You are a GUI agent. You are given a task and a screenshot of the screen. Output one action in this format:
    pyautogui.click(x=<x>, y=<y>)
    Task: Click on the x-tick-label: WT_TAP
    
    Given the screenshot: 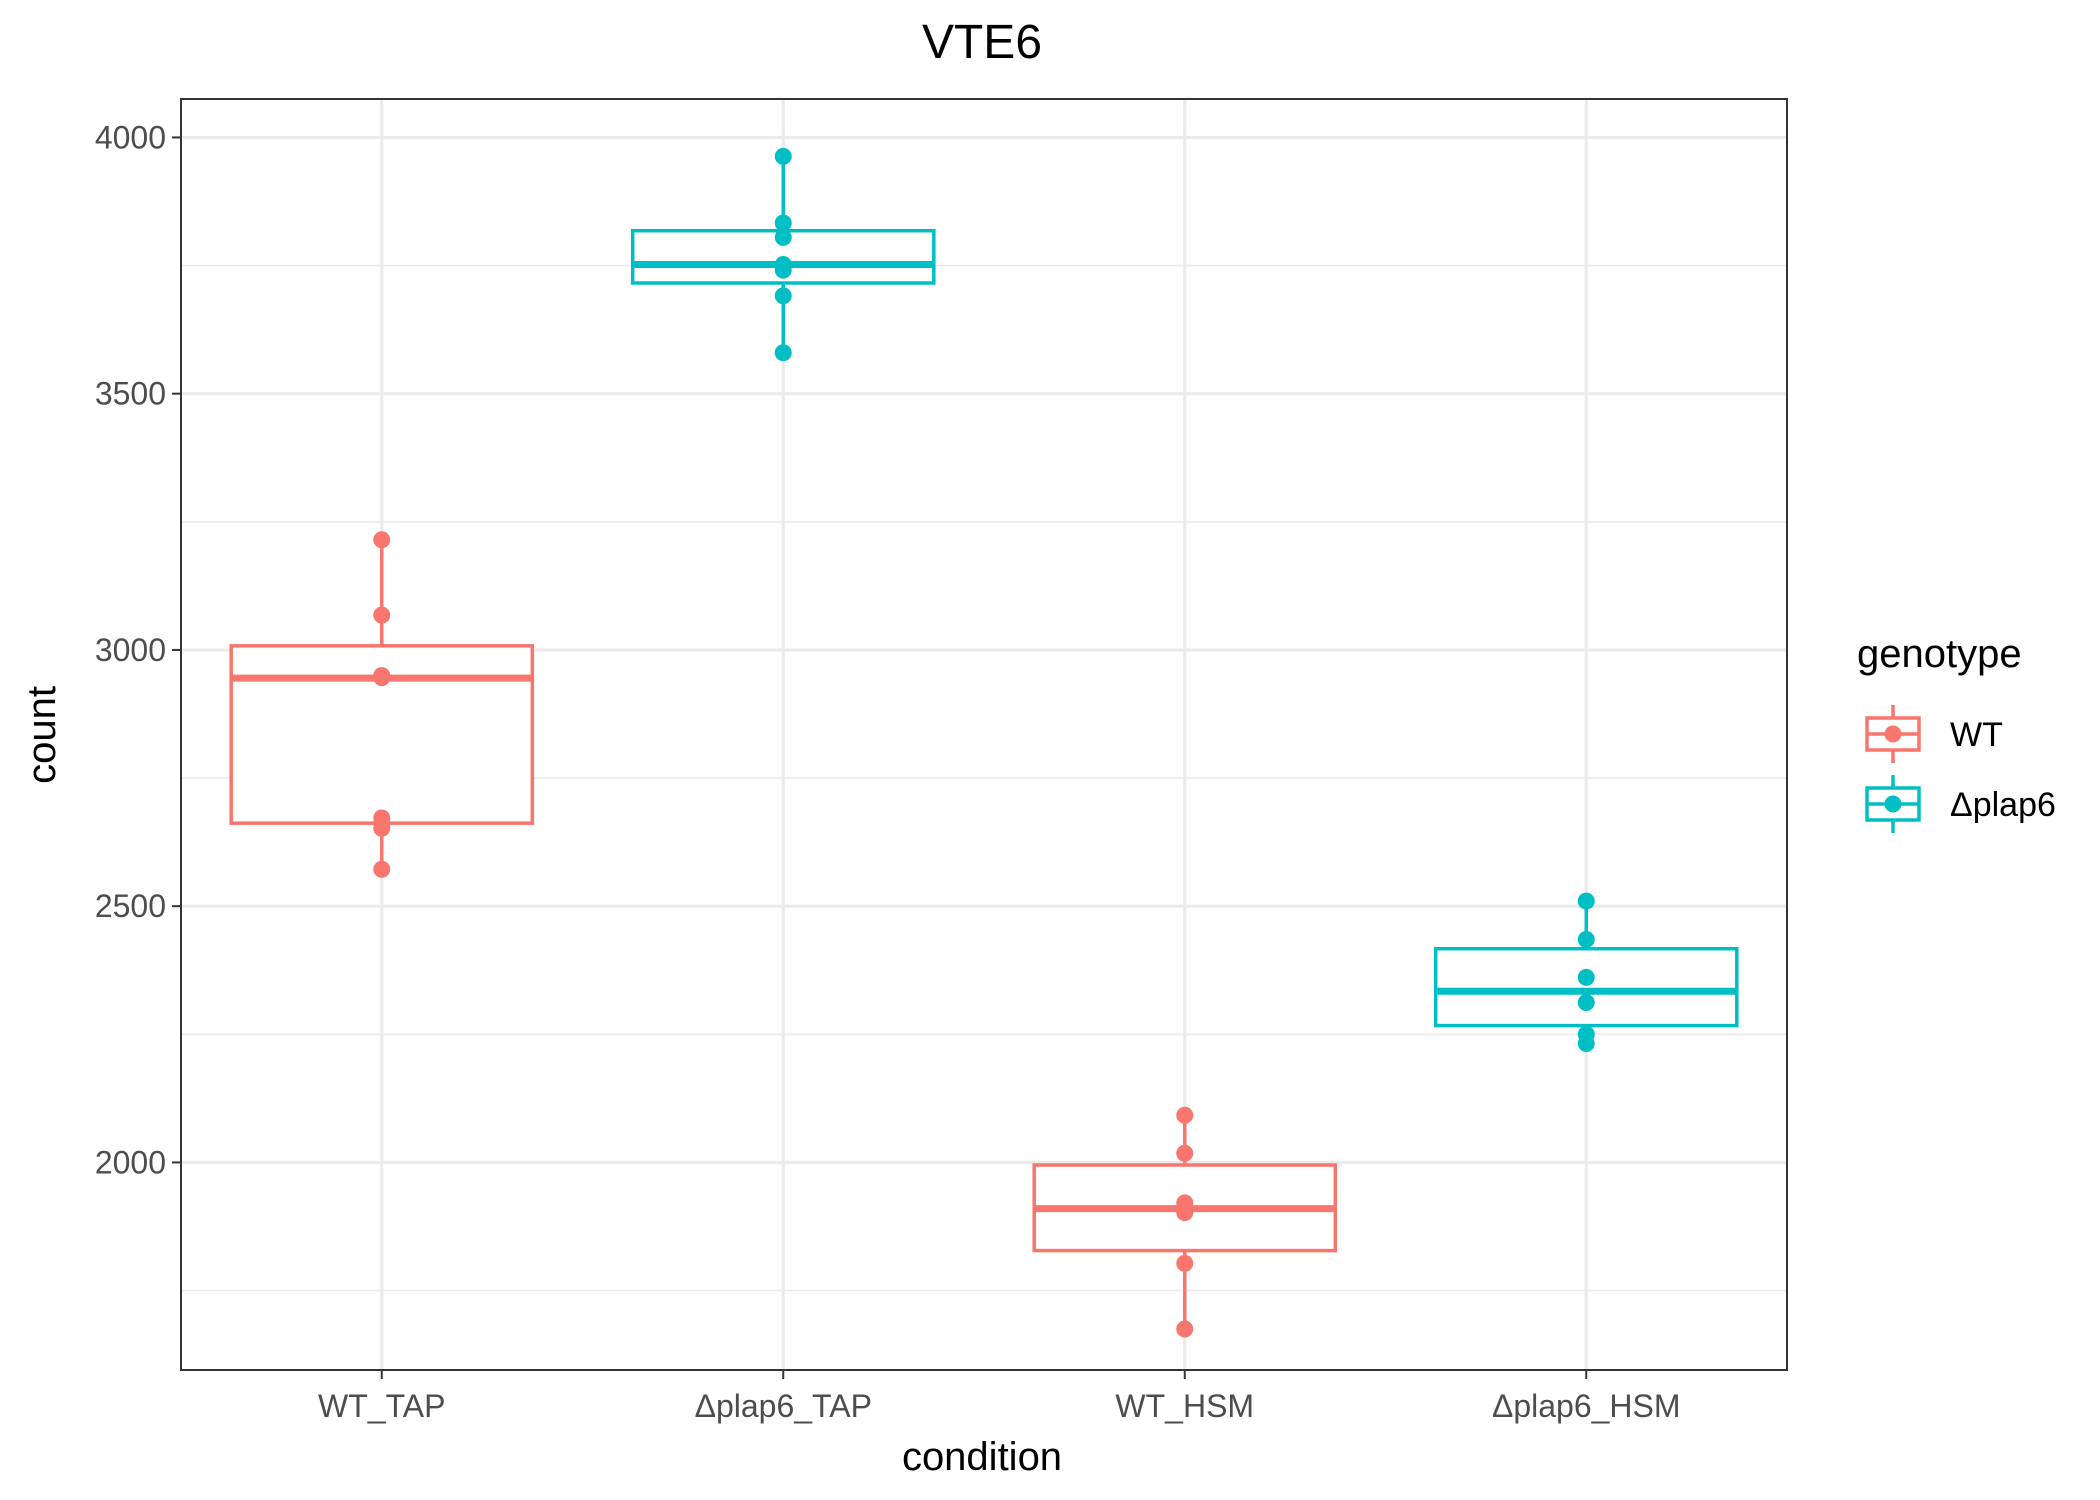 What is the action you would take?
    pyautogui.click(x=381, y=1406)
    